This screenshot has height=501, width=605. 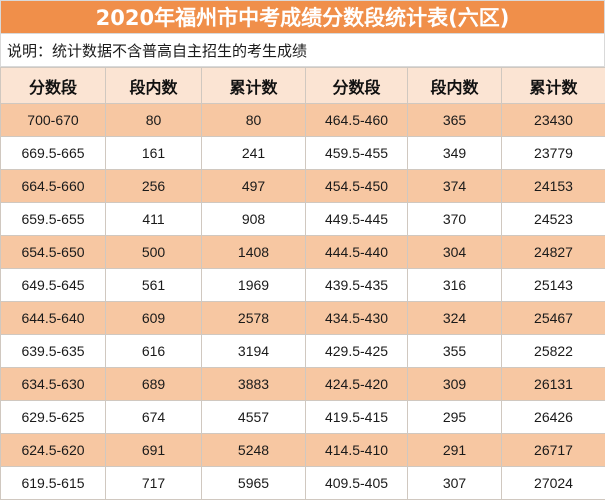 I want to click on table-row: 639.5-635 616 3194 429.5-425 355 25822, so click(x=302, y=351).